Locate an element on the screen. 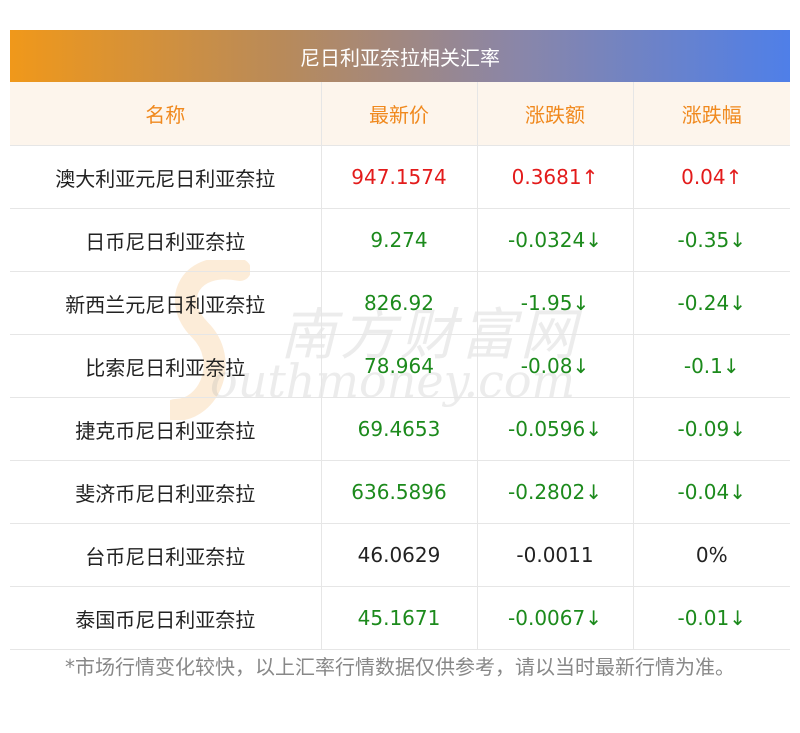 Image resolution: width=800 pixels, height=733 pixels. table-row: 台币尼日利亚奈拉 46.0629 -0.0011 0% is located at coordinates (400, 555).